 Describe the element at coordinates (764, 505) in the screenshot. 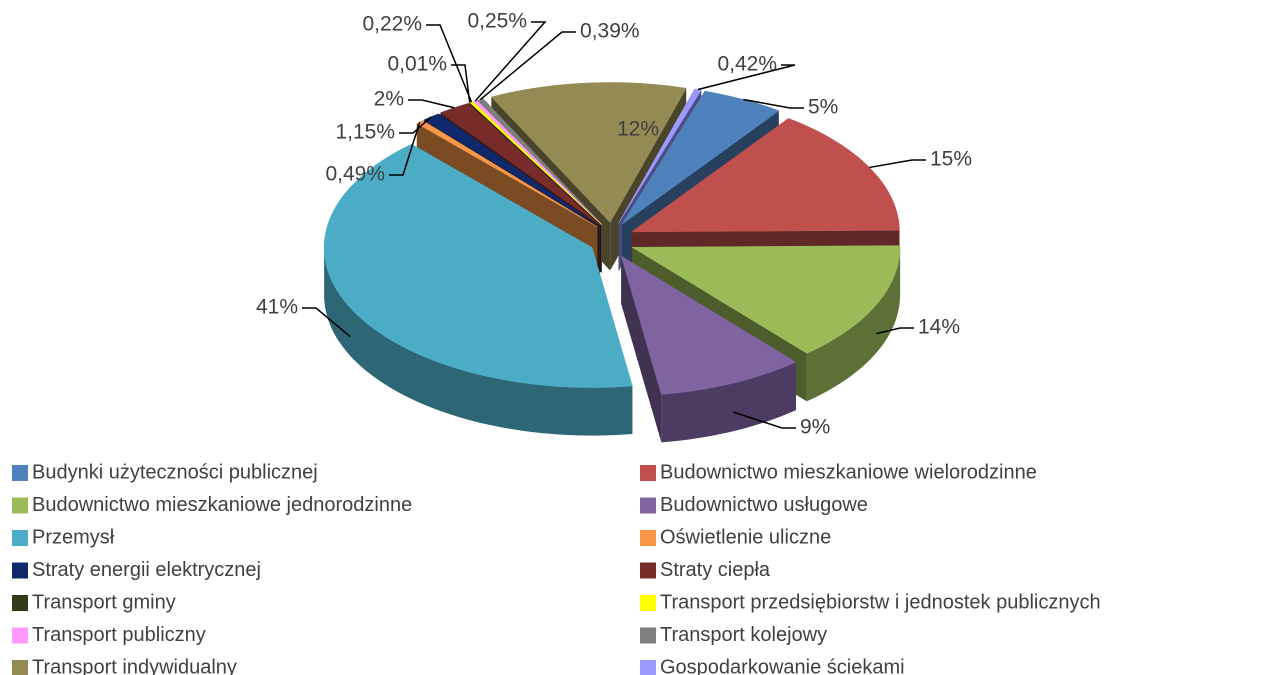

I see `legend-label: Budownictwo usługowe` at that location.